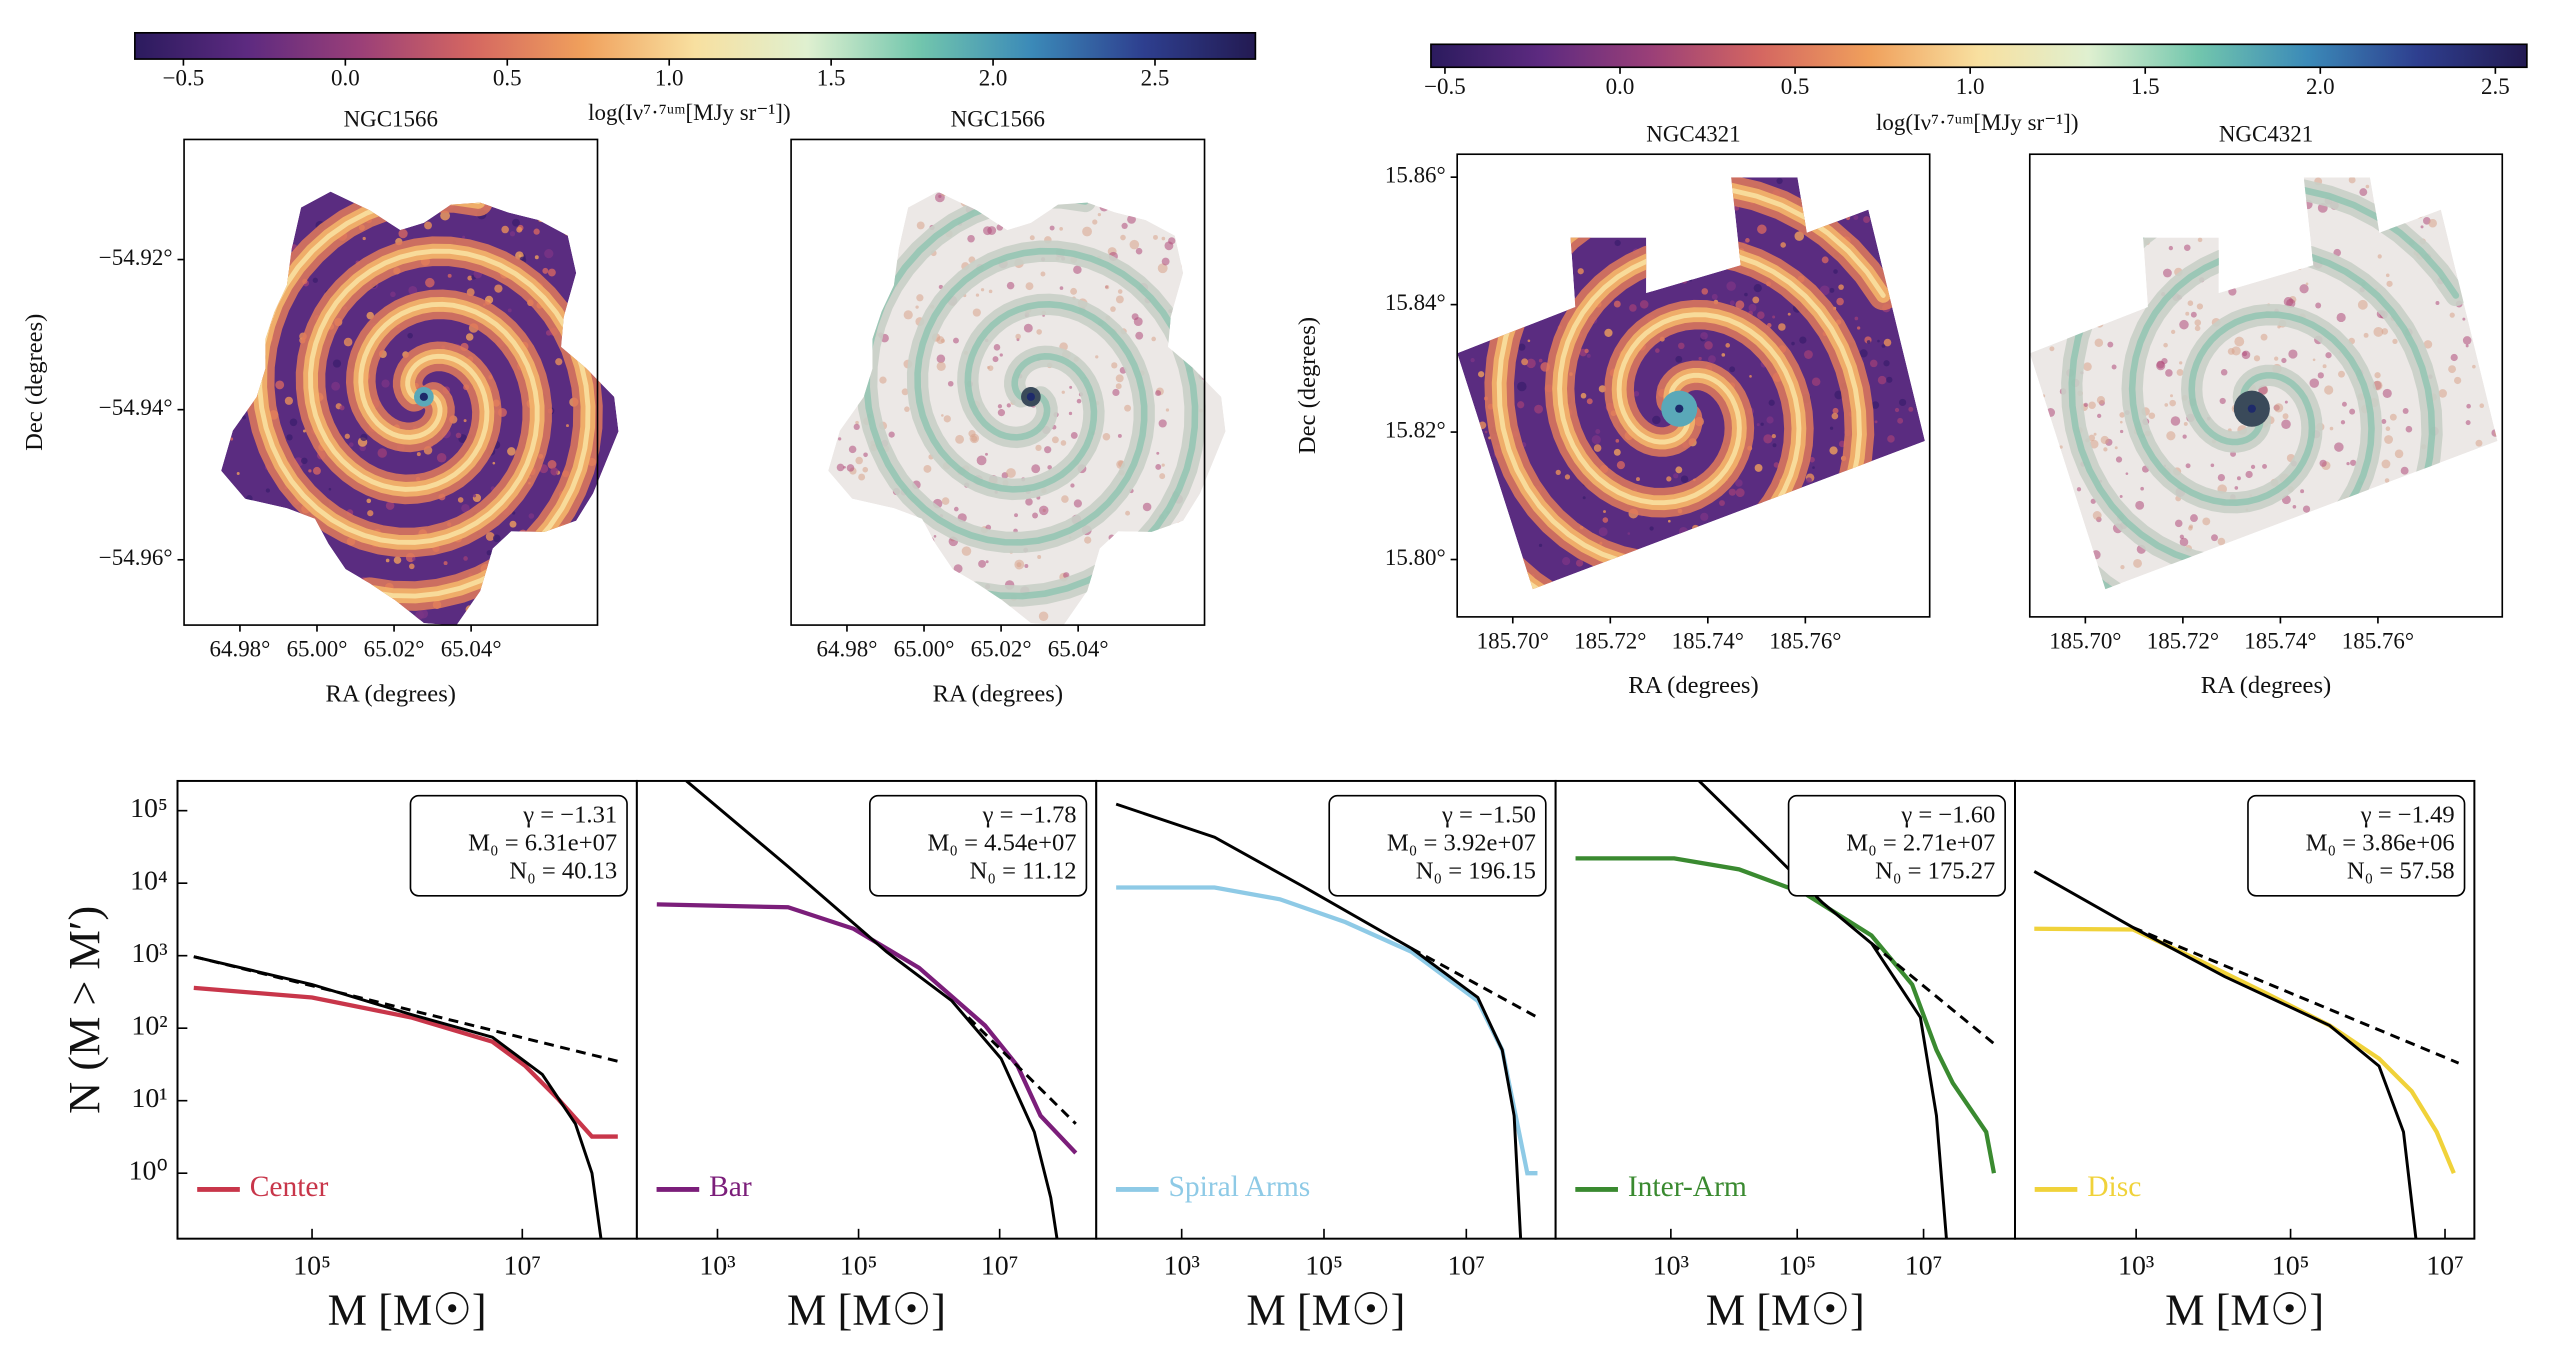 The height and width of the screenshot is (1365, 2560). I want to click on x-axis-label: M [M☉], so click(1785, 1309).